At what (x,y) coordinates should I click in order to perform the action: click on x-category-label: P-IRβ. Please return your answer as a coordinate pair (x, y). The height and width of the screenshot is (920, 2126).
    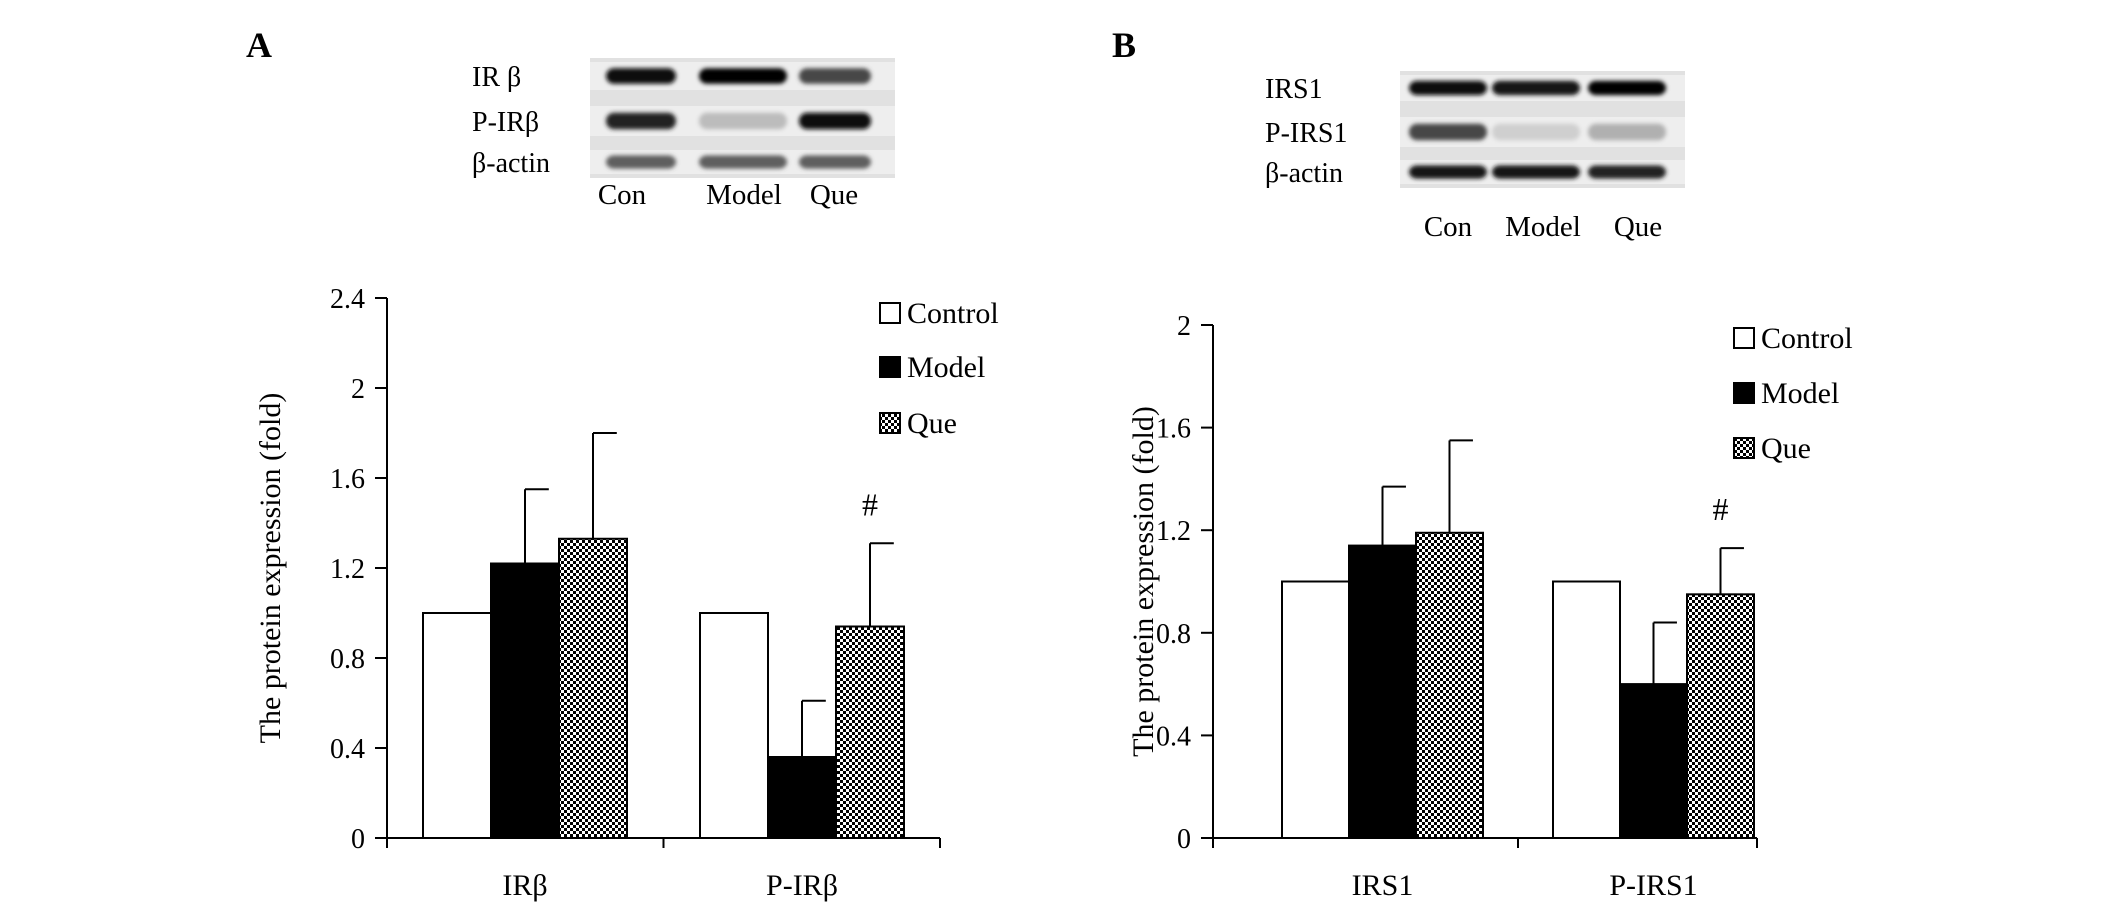
    Looking at the image, I should click on (802, 885).